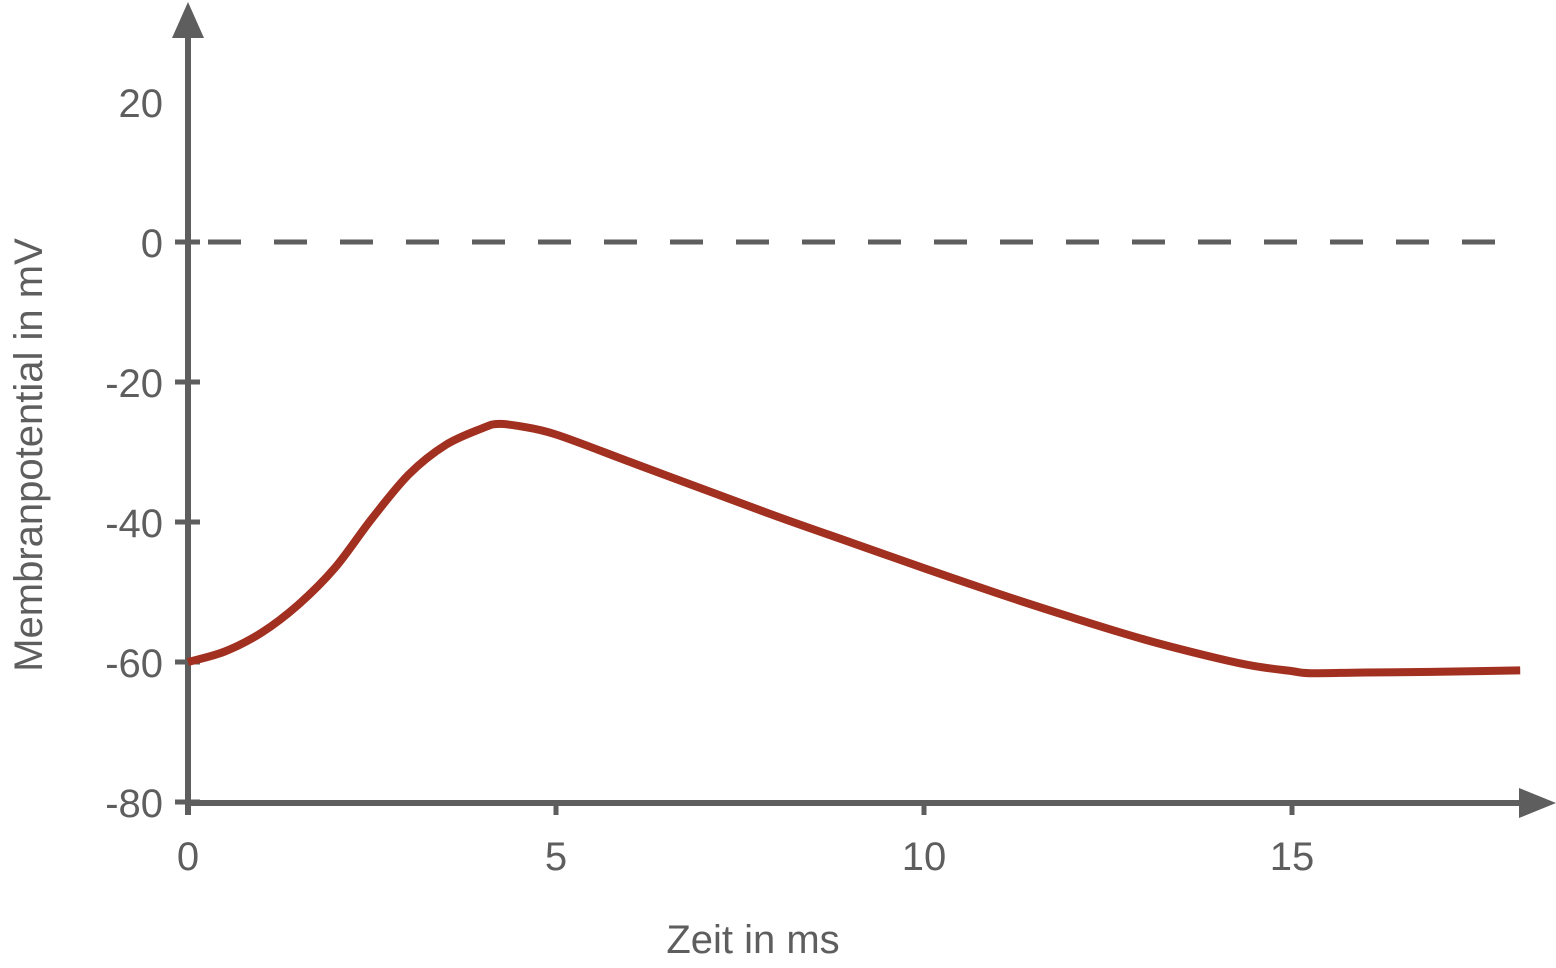 The height and width of the screenshot is (968, 1556). What do you see at coordinates (1292, 857) in the screenshot?
I see `x-tick-label: 15` at bounding box center [1292, 857].